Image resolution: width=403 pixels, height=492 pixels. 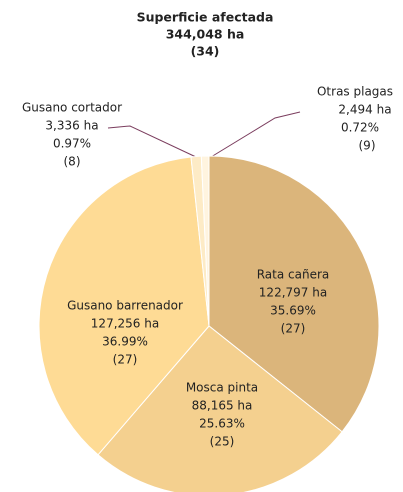 I want to click on chart-subtitle: 344,048 ha, so click(x=205, y=34).